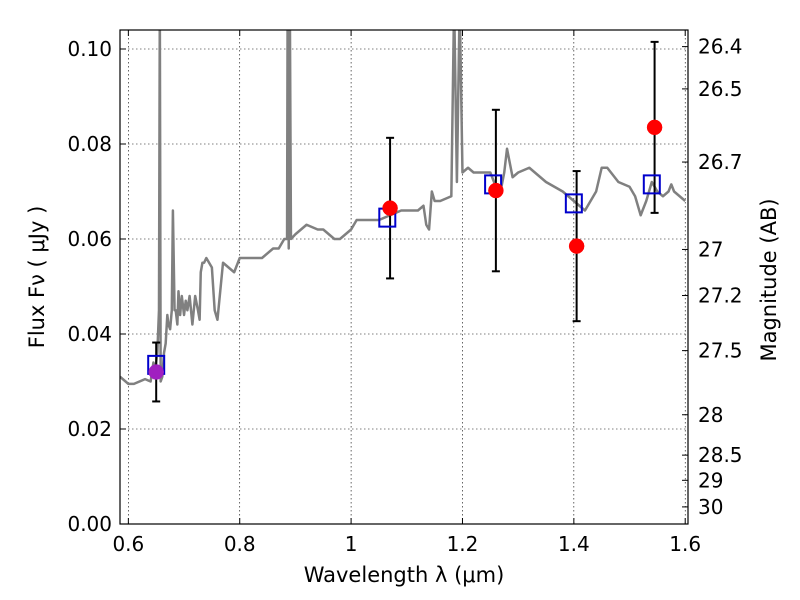 This screenshot has width=800, height=600. What do you see at coordinates (720, 89) in the screenshot?
I see `y2-tick-label: 26.5` at bounding box center [720, 89].